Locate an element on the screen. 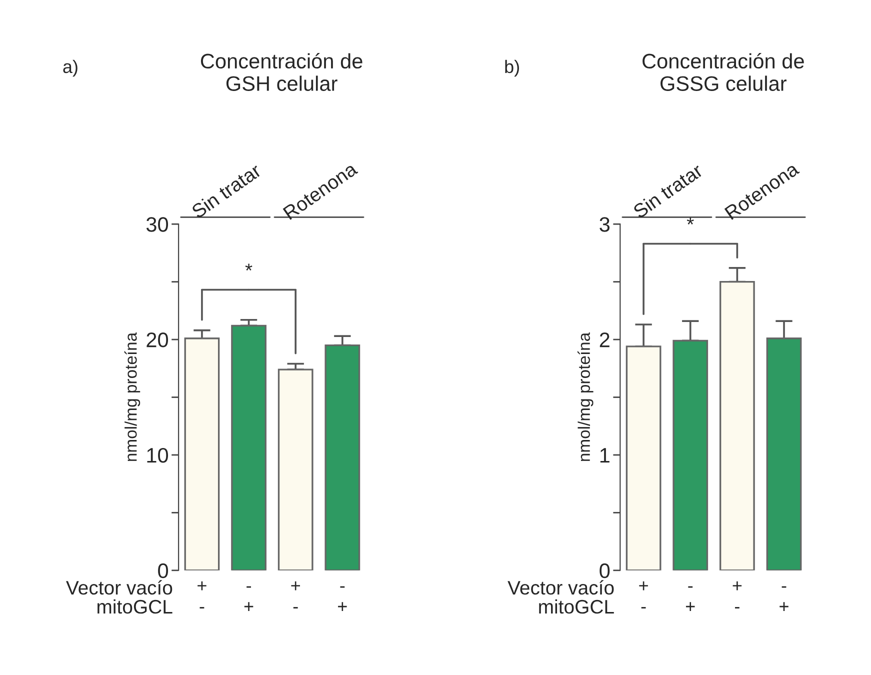  y-tick-label: 30 is located at coordinates (157, 224).